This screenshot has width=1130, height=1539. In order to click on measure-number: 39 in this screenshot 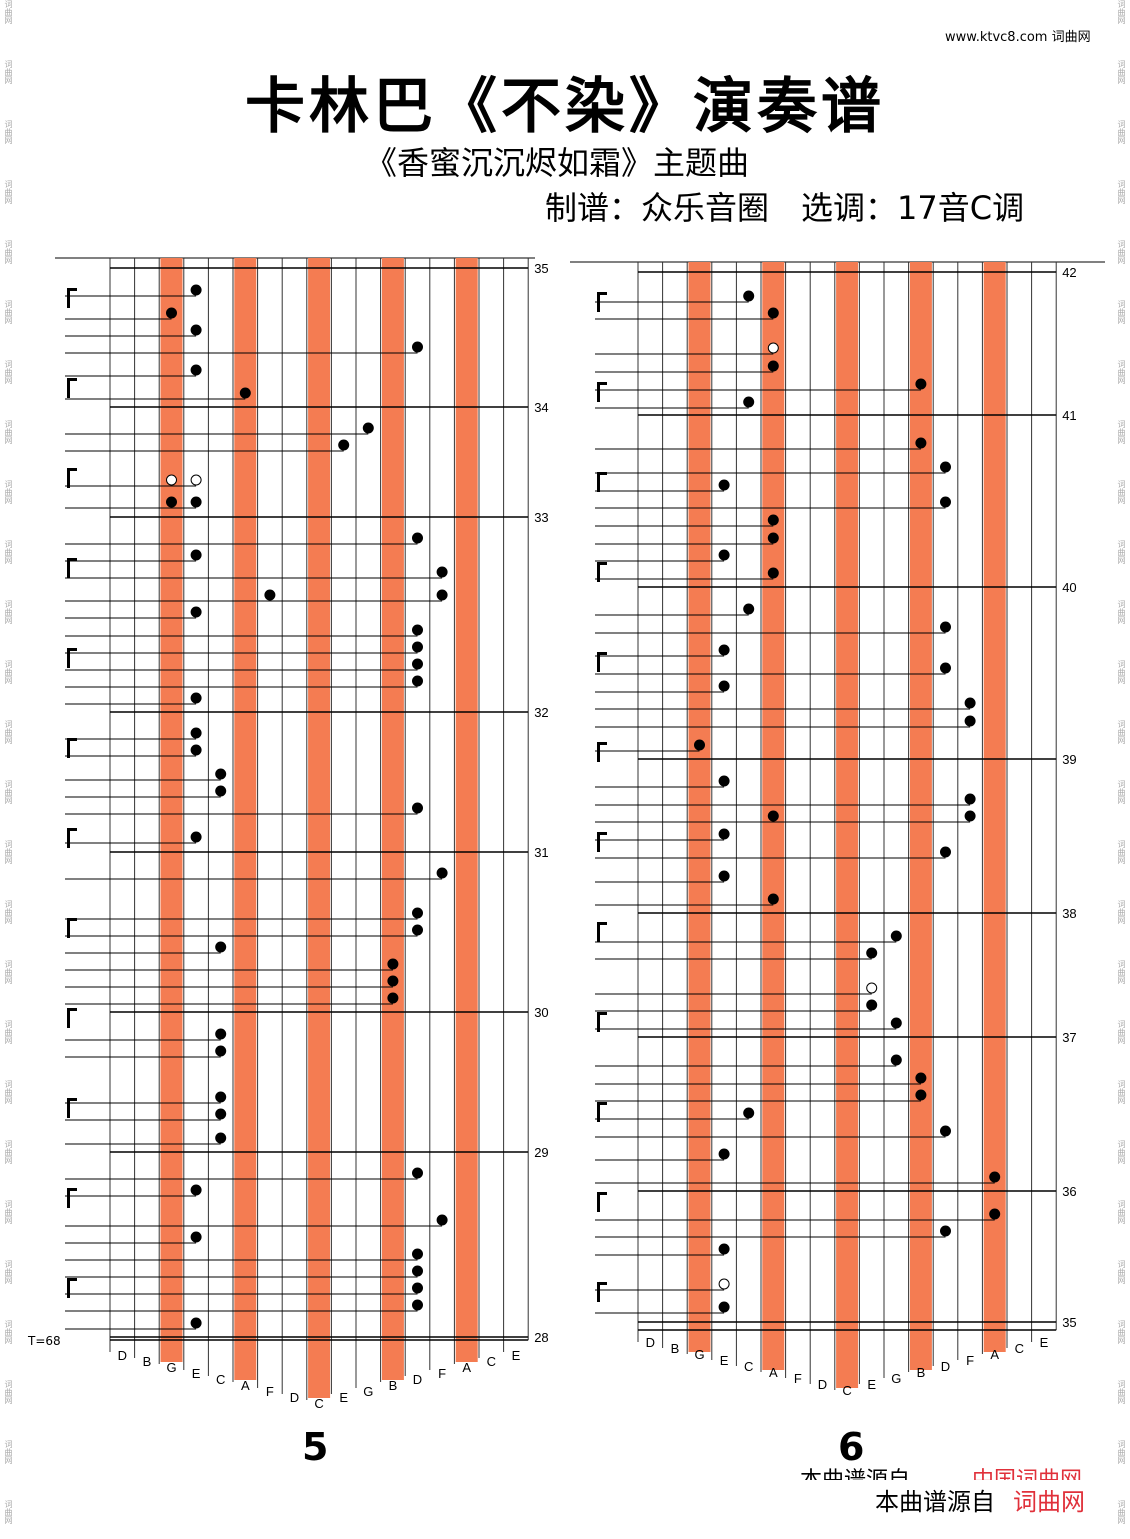, I will do `click(1069, 759)`.